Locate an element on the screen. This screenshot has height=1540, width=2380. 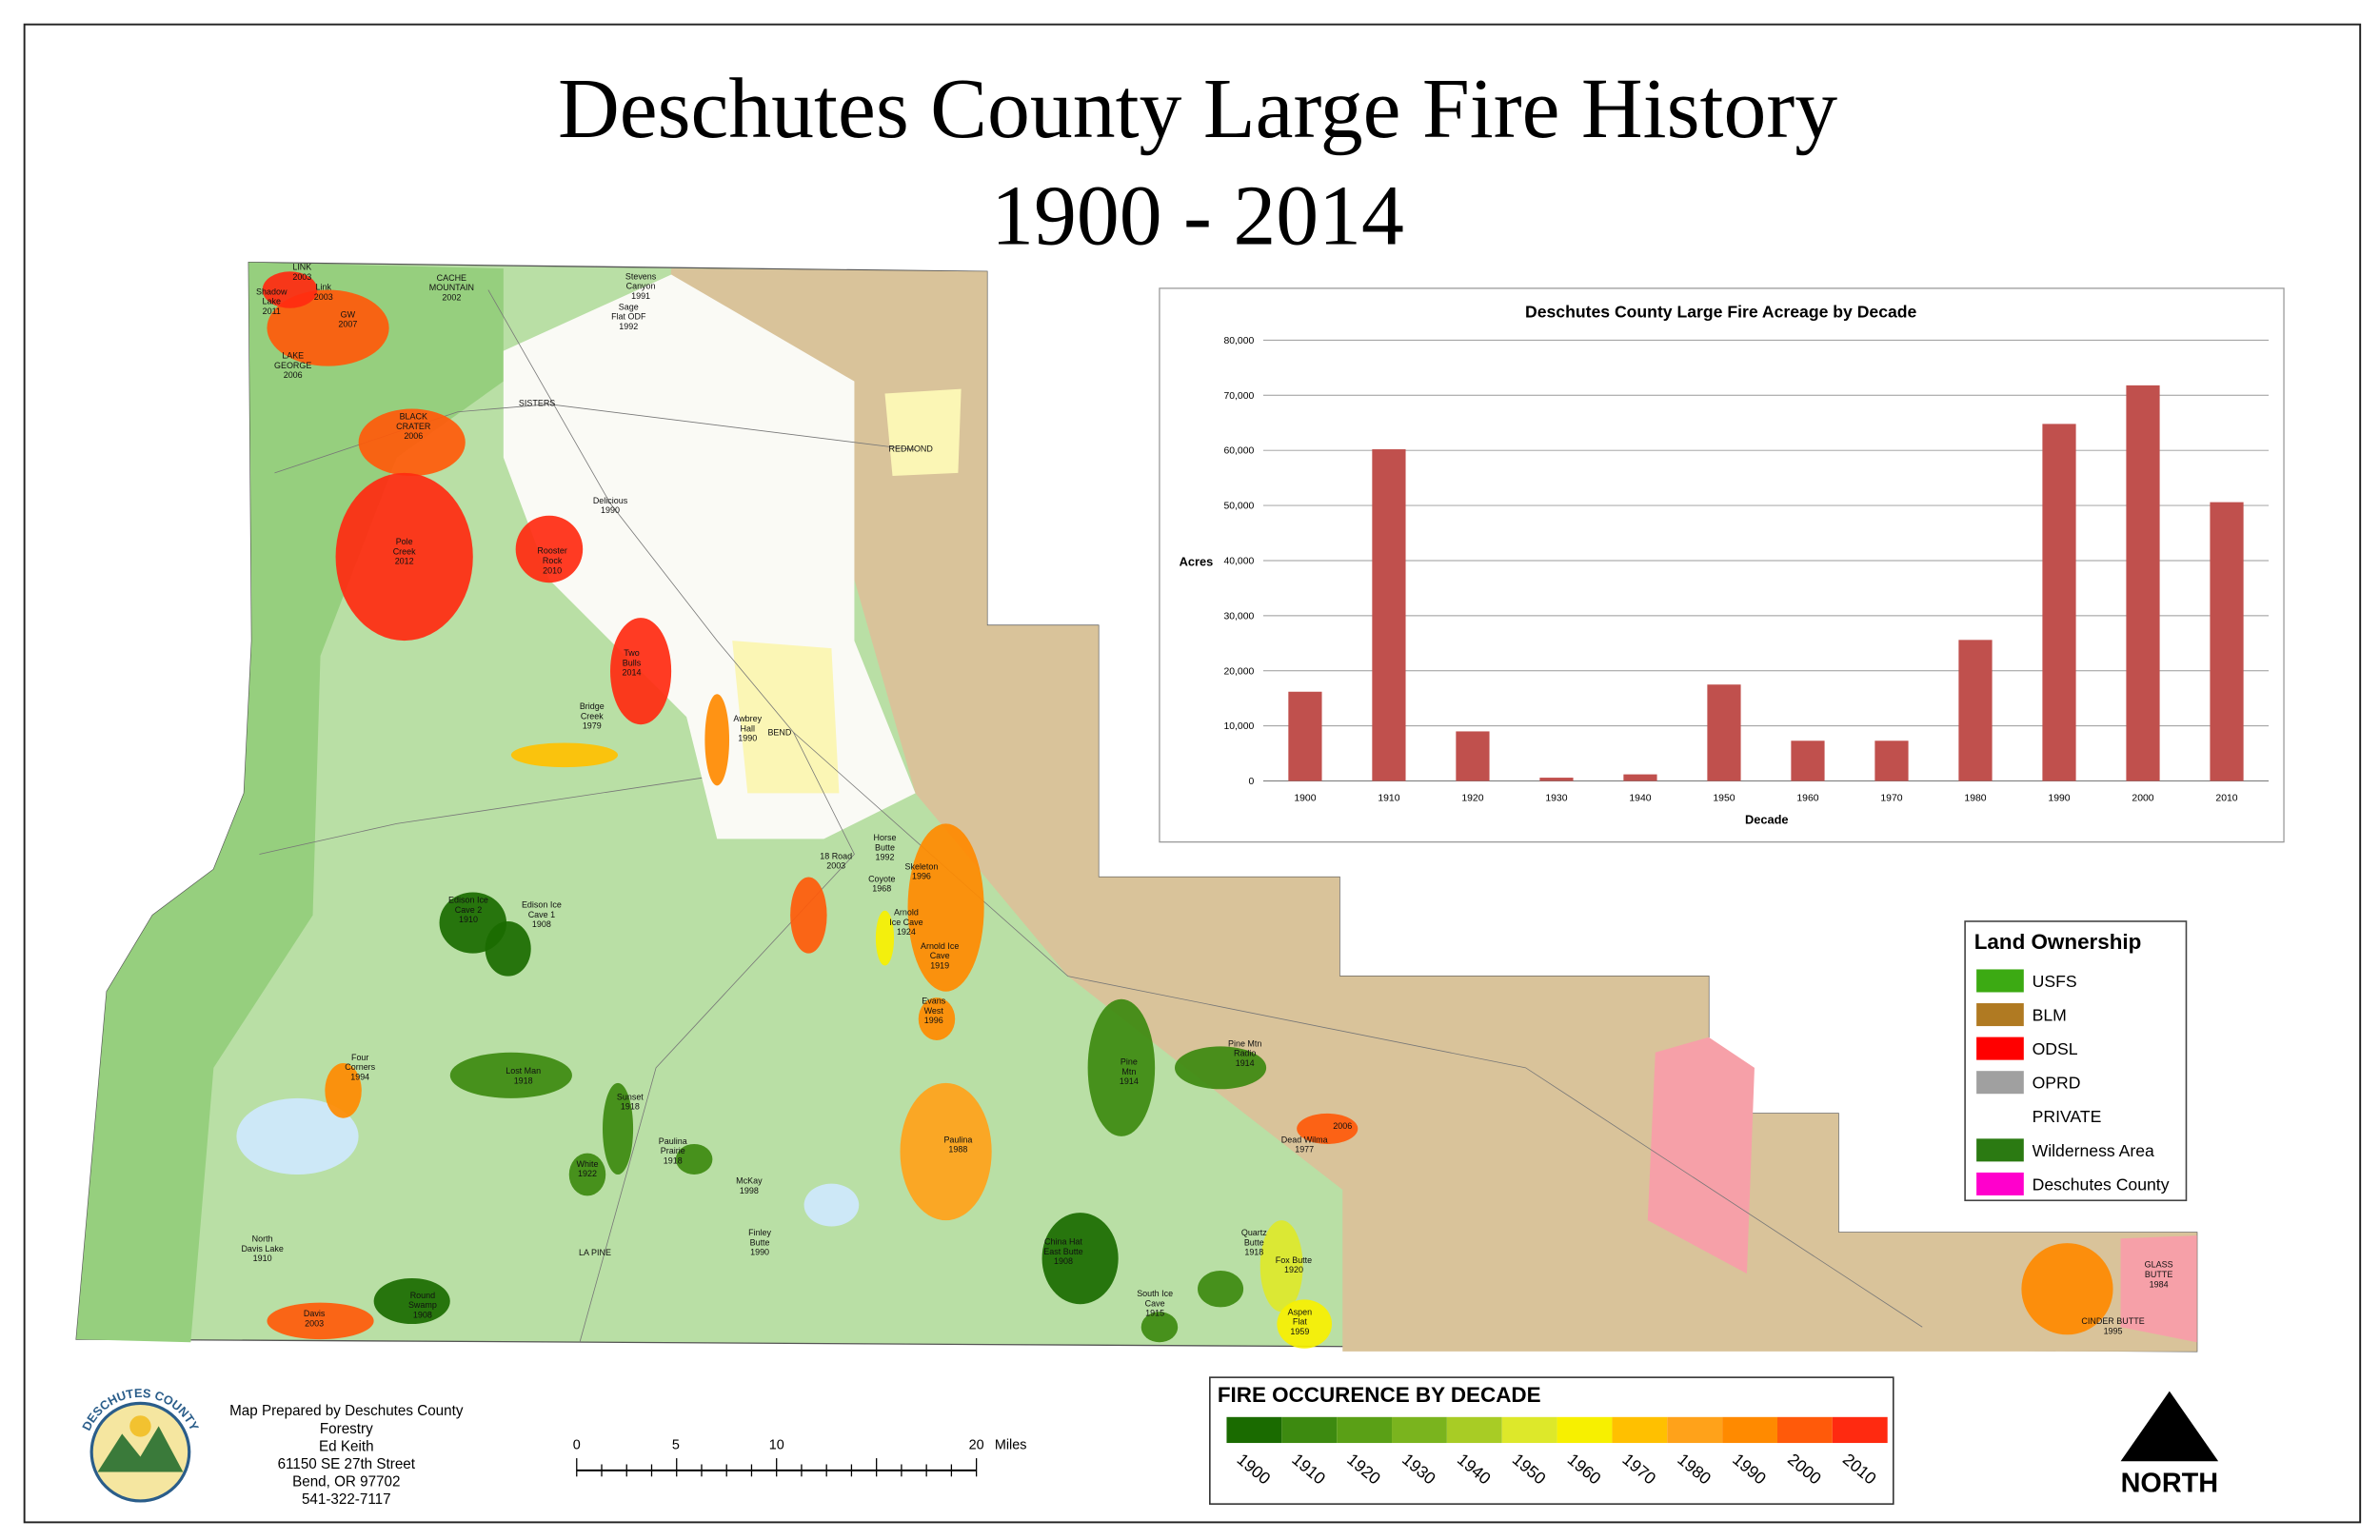
map-label: Horse is located at coordinates (885, 837).